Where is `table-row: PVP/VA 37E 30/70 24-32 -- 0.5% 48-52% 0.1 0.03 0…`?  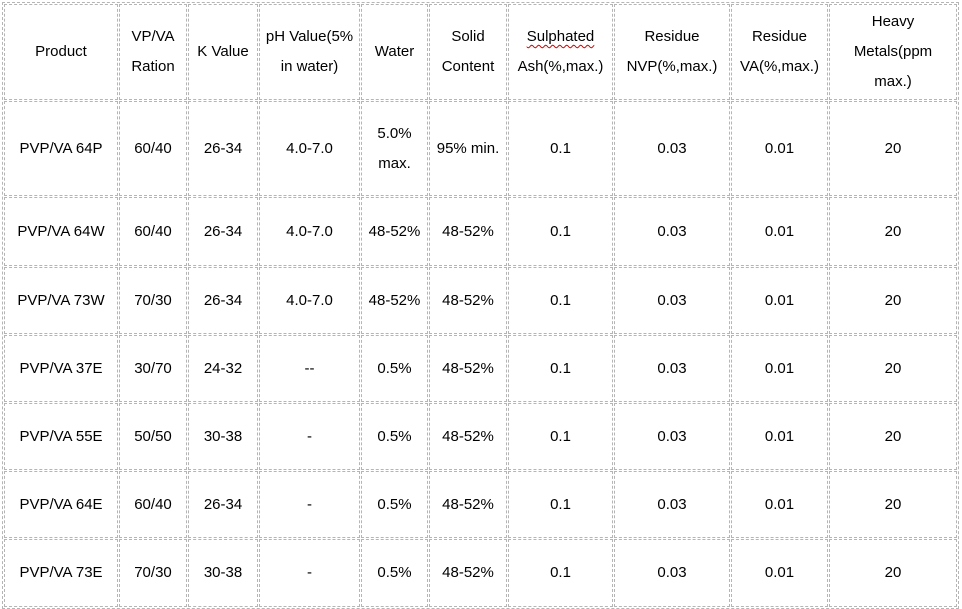 table-row: PVP/VA 37E 30/70 24-32 -- 0.5% 48-52% 0.1 0.03 0… is located at coordinates (480, 368).